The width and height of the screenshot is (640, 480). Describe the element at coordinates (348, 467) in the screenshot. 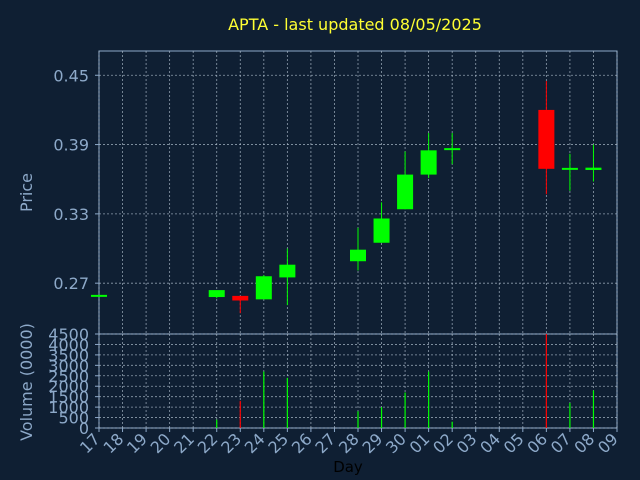

I see `day-axis-label: Day` at that location.